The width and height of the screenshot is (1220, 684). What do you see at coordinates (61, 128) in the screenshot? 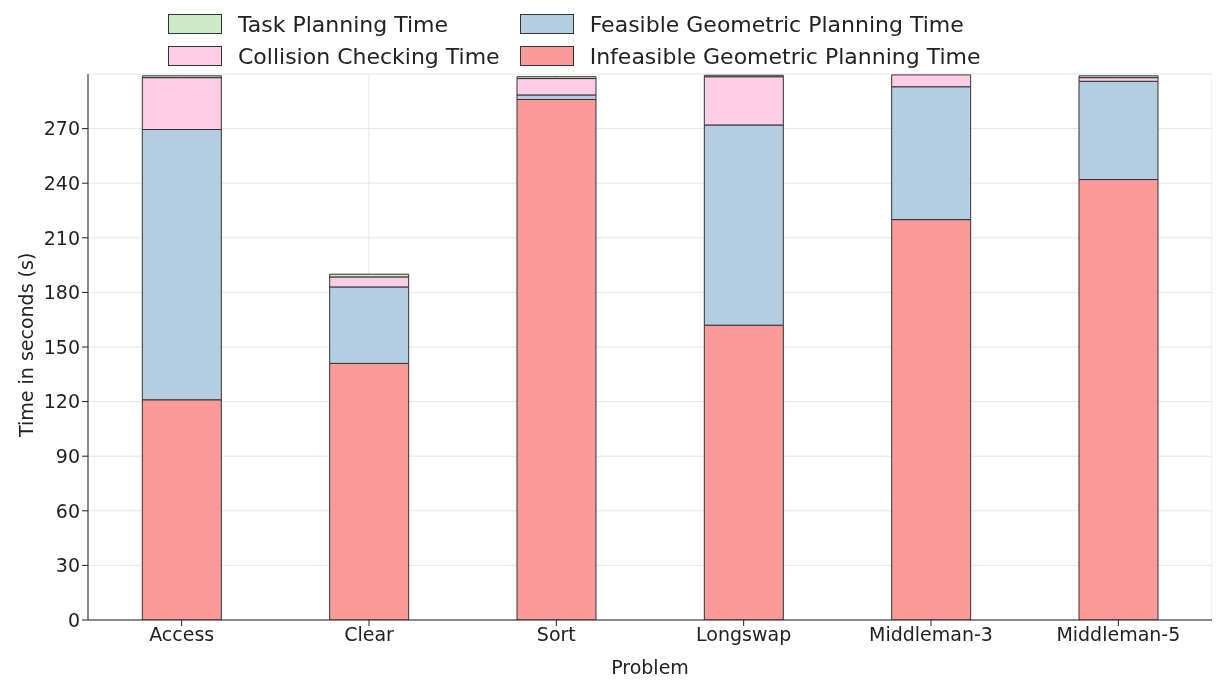
I see `y-tick-label: 270` at bounding box center [61, 128].